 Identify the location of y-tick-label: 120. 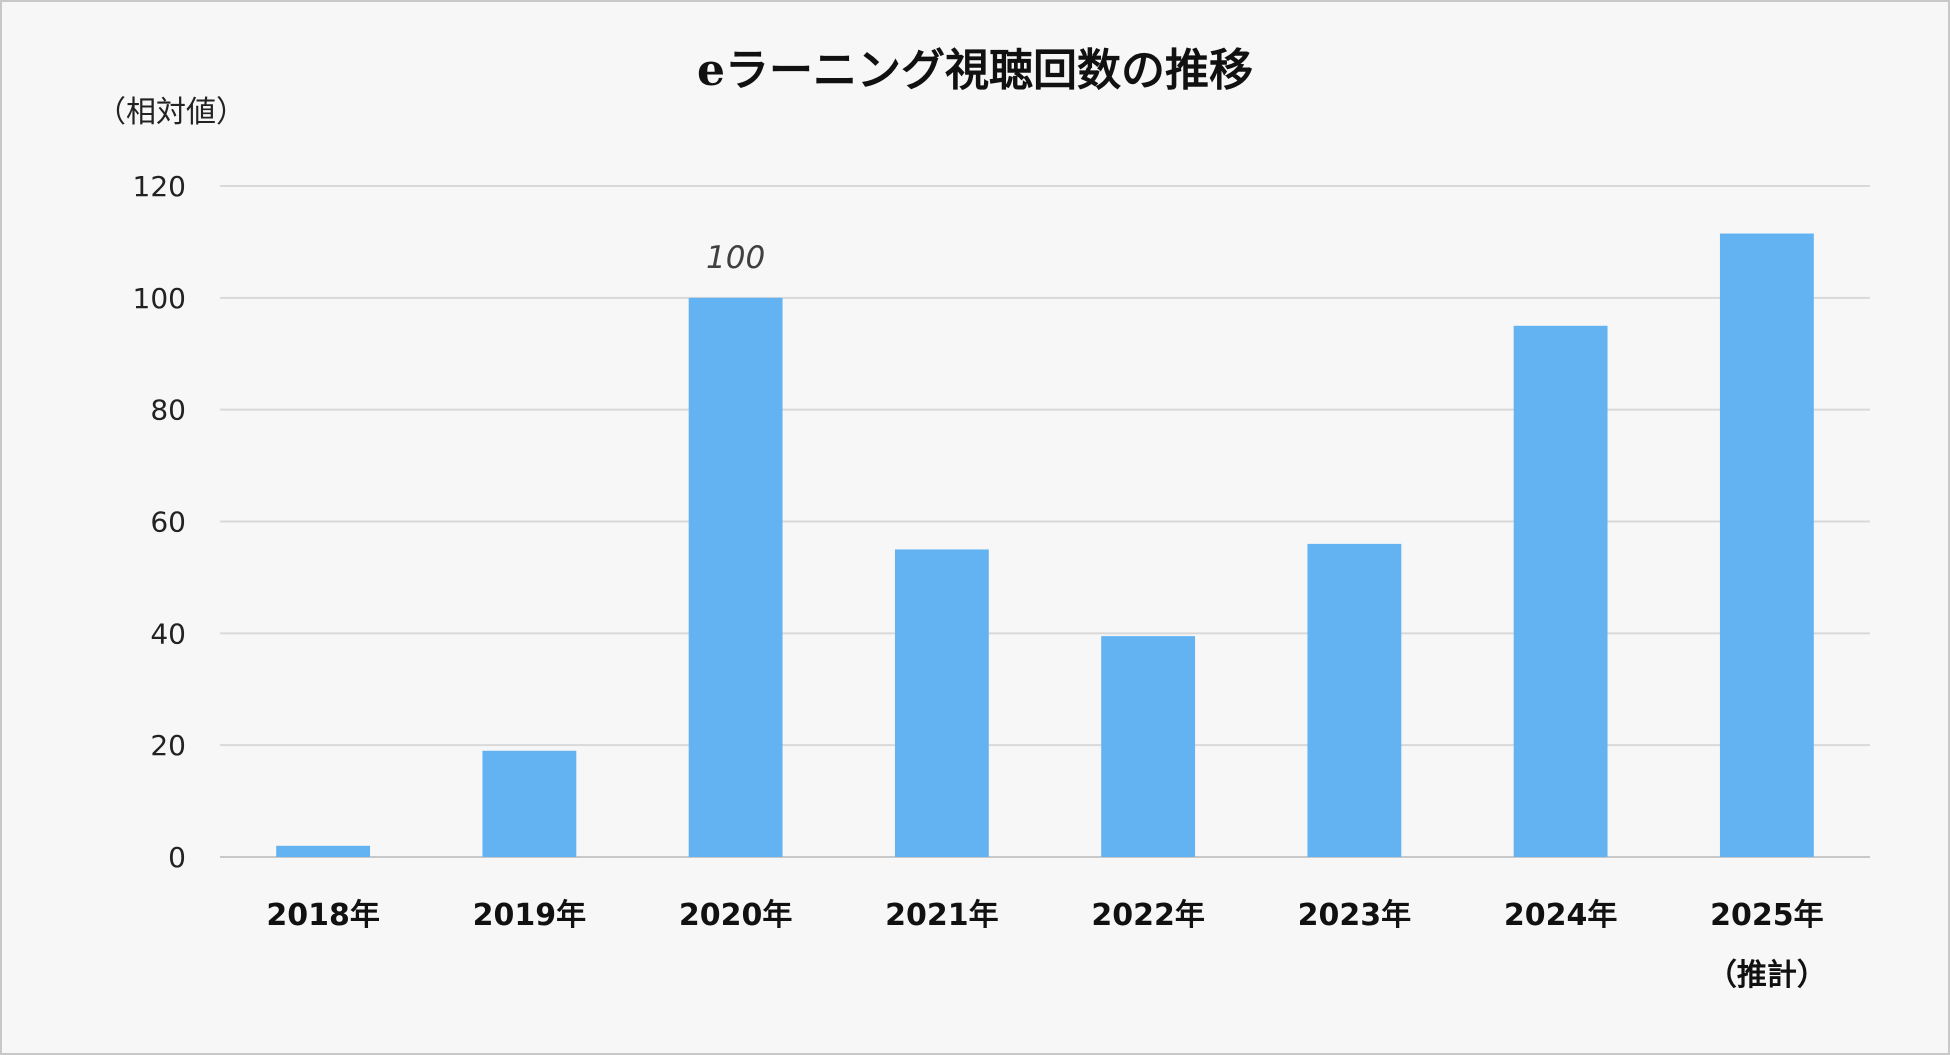
(159, 186).